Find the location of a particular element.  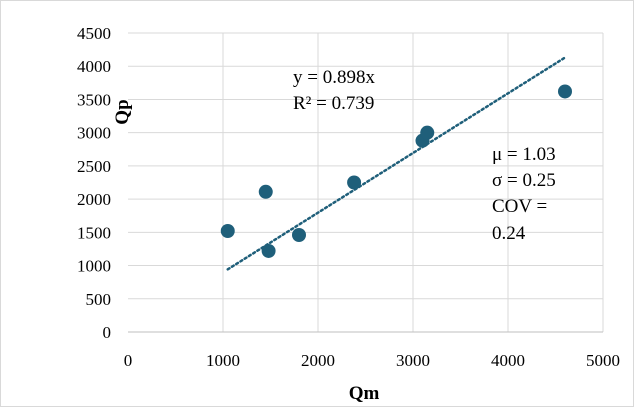

r-squared-label: R² = 0.739 is located at coordinates (333, 103).